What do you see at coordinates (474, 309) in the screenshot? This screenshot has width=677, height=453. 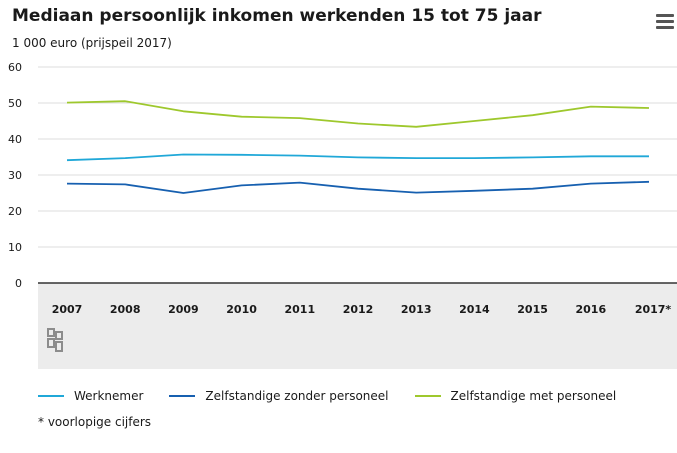 I see `x-tick-label: 2014` at bounding box center [474, 309].